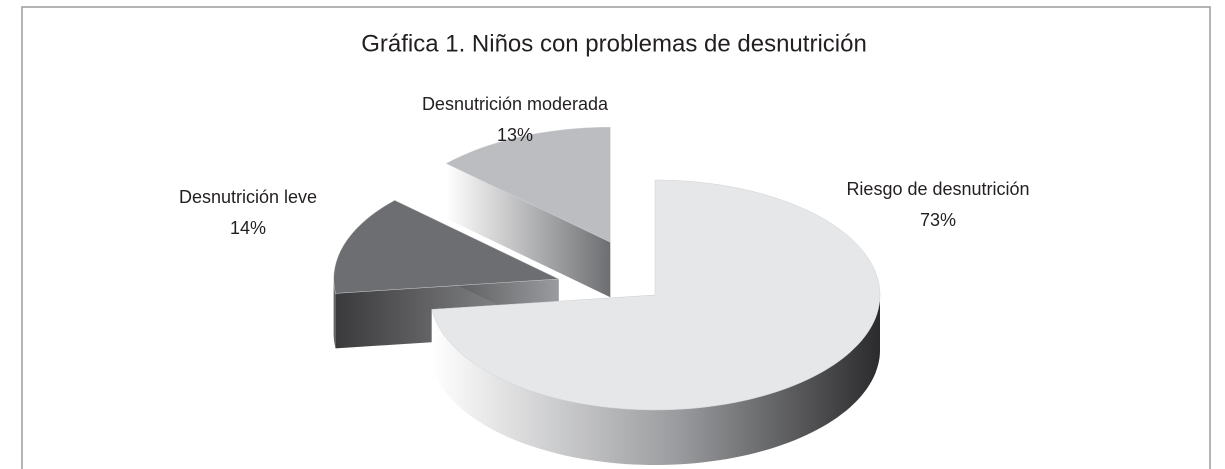 This screenshot has width=1225, height=469. What do you see at coordinates (248, 228) in the screenshot?
I see `slice-value-label: 14%` at bounding box center [248, 228].